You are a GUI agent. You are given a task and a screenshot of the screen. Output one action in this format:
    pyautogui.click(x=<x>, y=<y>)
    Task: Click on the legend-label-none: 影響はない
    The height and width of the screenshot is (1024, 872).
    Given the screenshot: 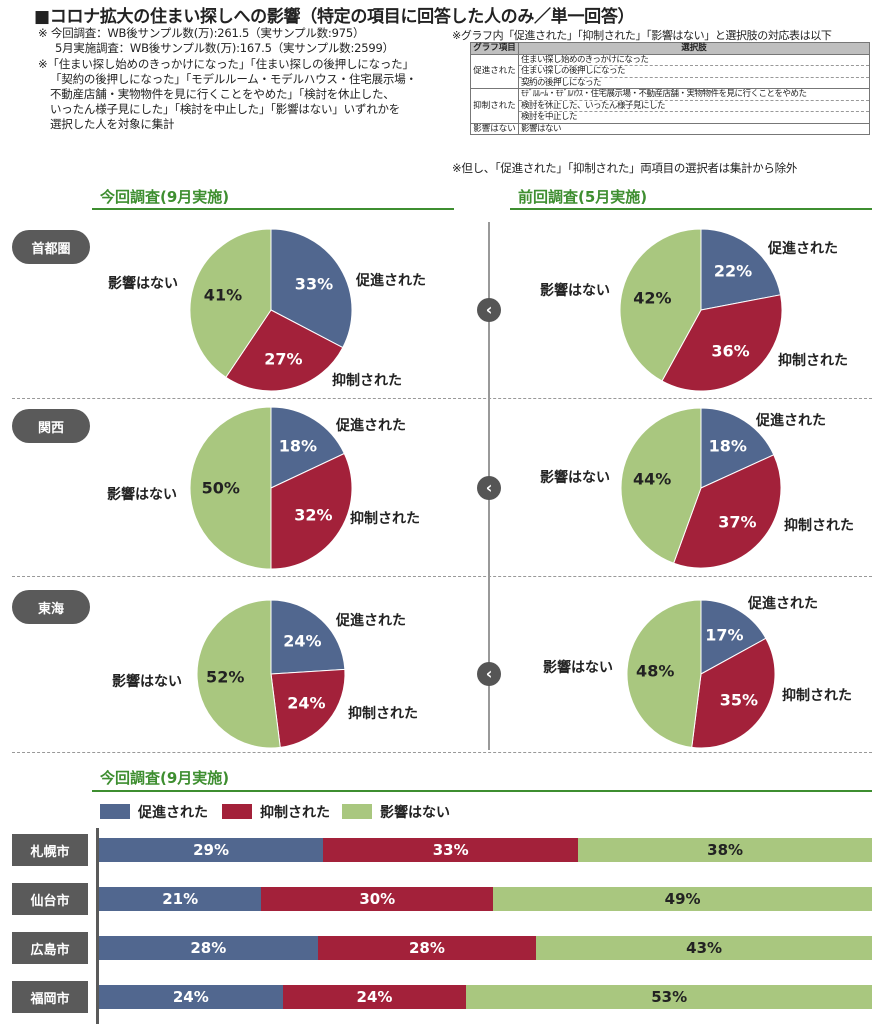 What is the action you would take?
    pyautogui.click(x=415, y=813)
    